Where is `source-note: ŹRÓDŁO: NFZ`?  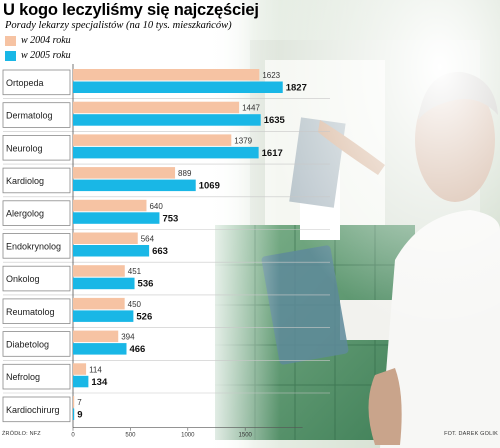 source-note: ŹRÓDŁO: NFZ is located at coordinates (21, 434).